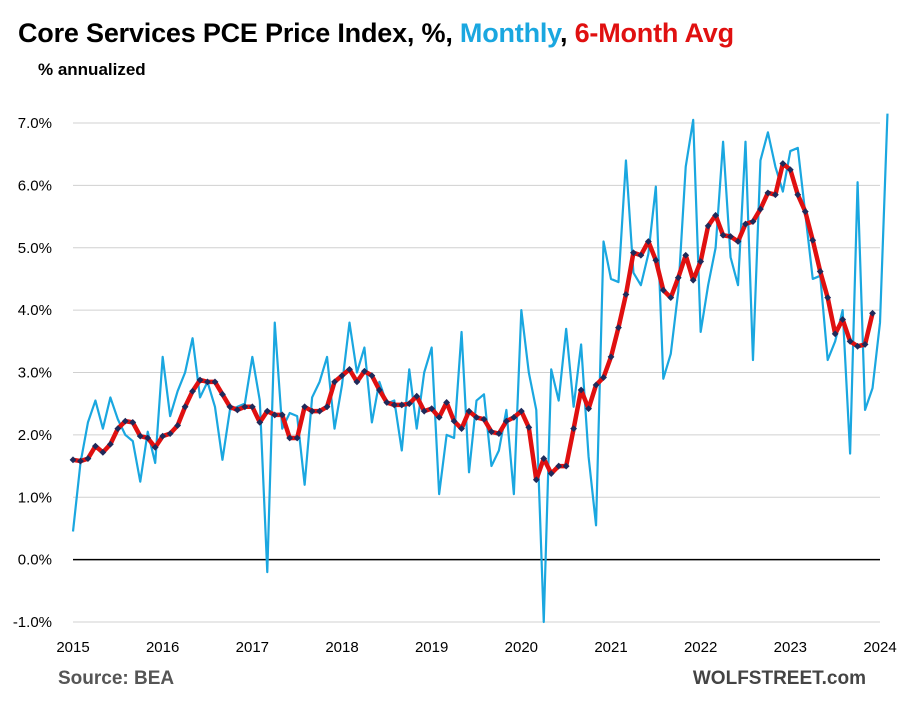  What do you see at coordinates (654, 33) in the screenshot?
I see `title-series-avg: 6-Month Avg` at bounding box center [654, 33].